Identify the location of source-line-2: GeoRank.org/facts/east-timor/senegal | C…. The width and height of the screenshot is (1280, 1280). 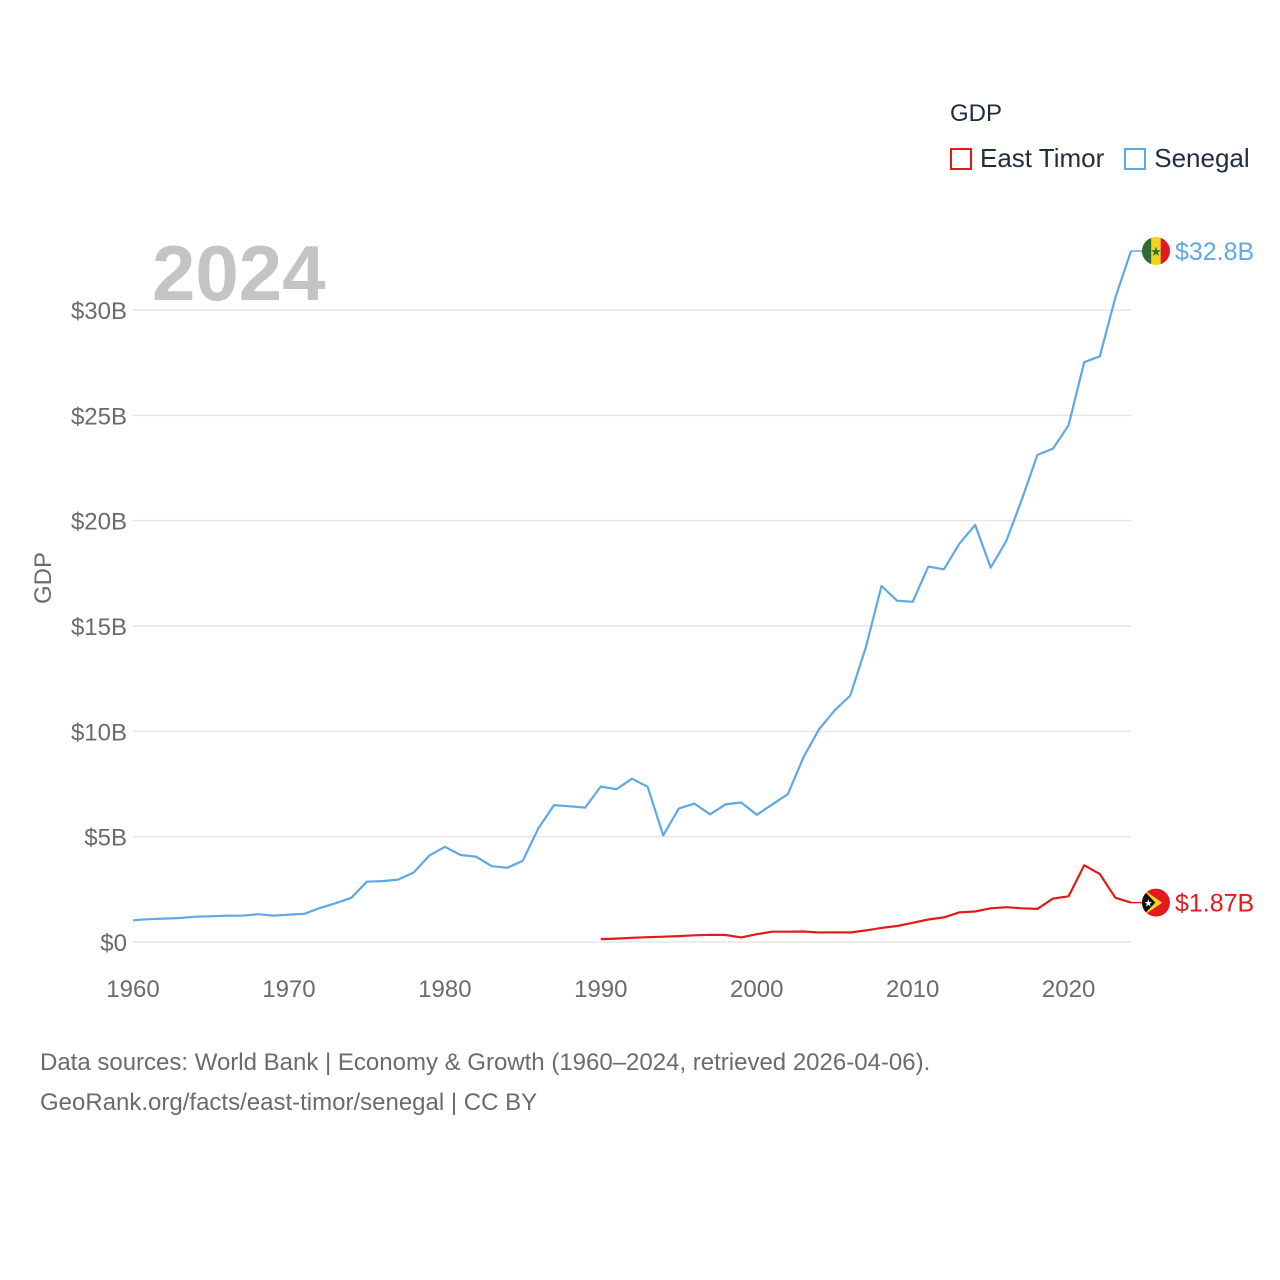
(289, 1102).